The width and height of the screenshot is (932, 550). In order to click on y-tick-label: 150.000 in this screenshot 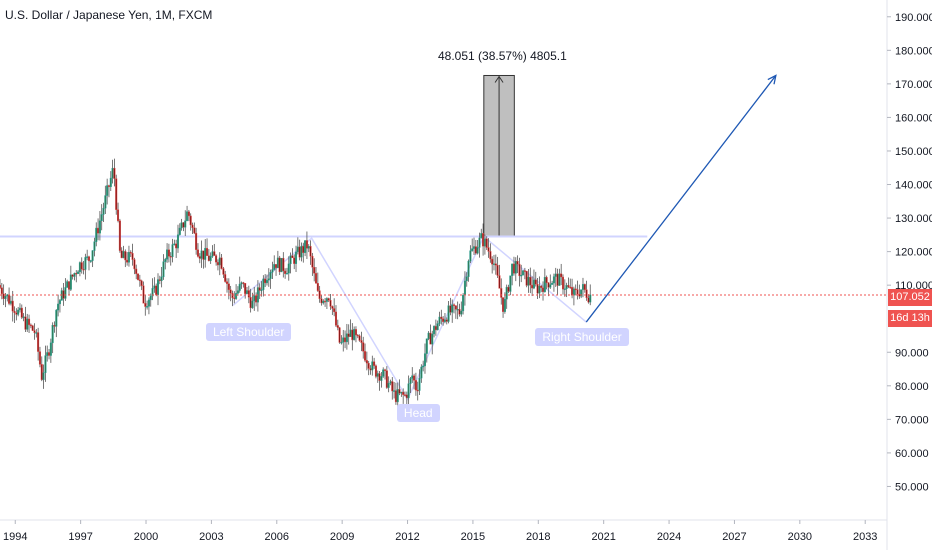, I will do `click(913, 152)`.